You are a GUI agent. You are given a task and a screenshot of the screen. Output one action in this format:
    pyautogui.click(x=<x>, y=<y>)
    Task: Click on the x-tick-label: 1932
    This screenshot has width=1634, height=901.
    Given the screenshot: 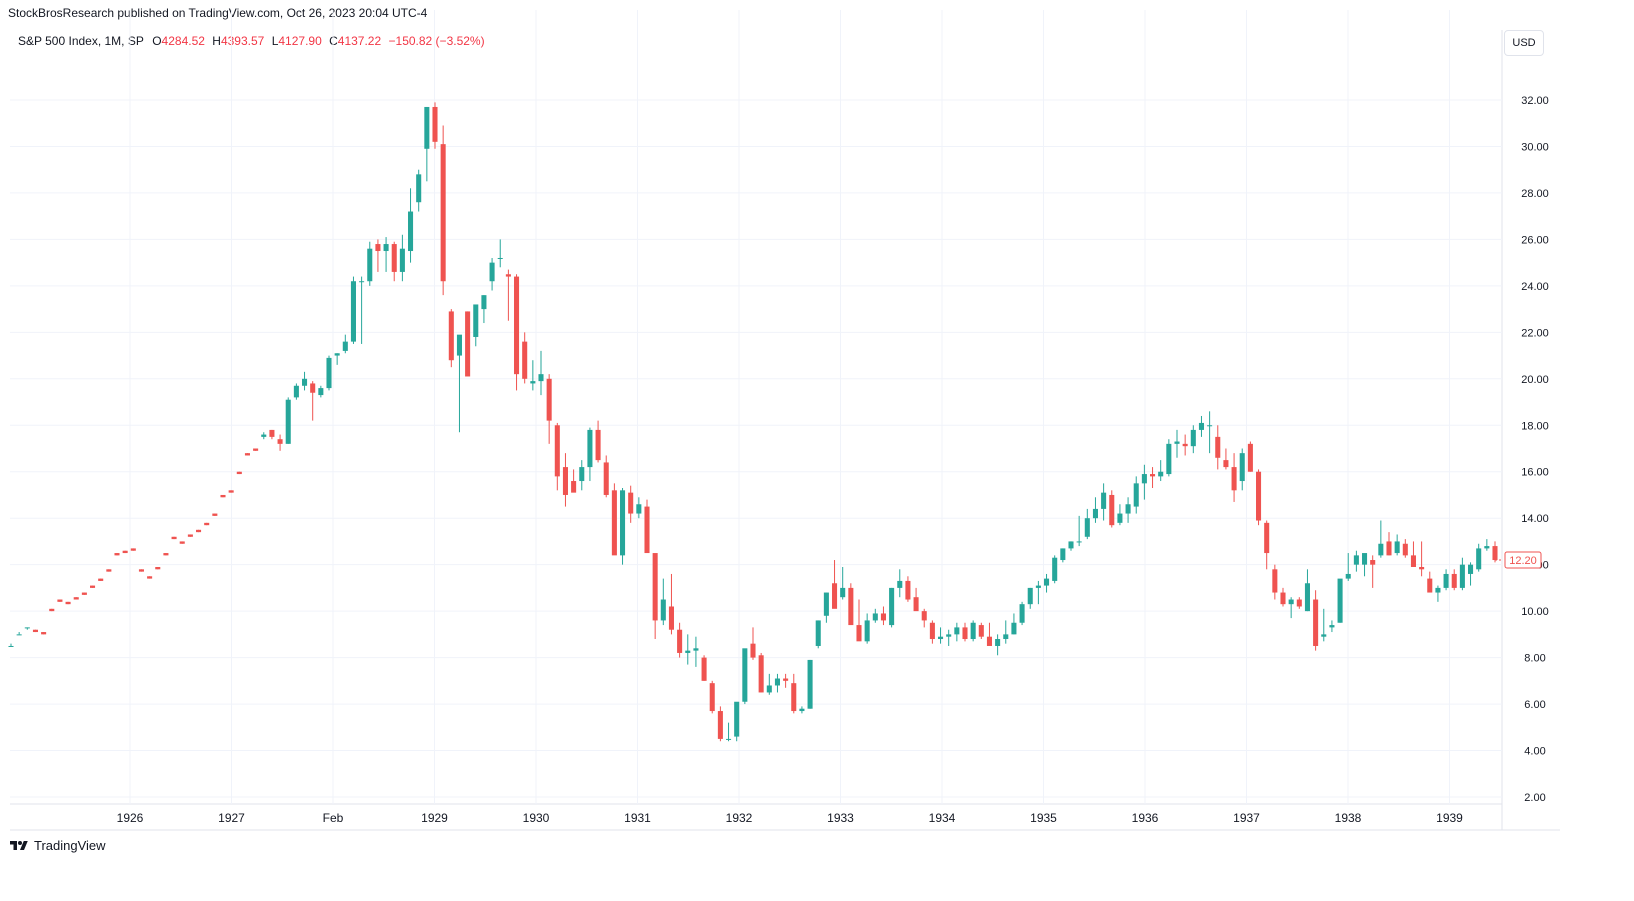 What is the action you would take?
    pyautogui.click(x=739, y=818)
    